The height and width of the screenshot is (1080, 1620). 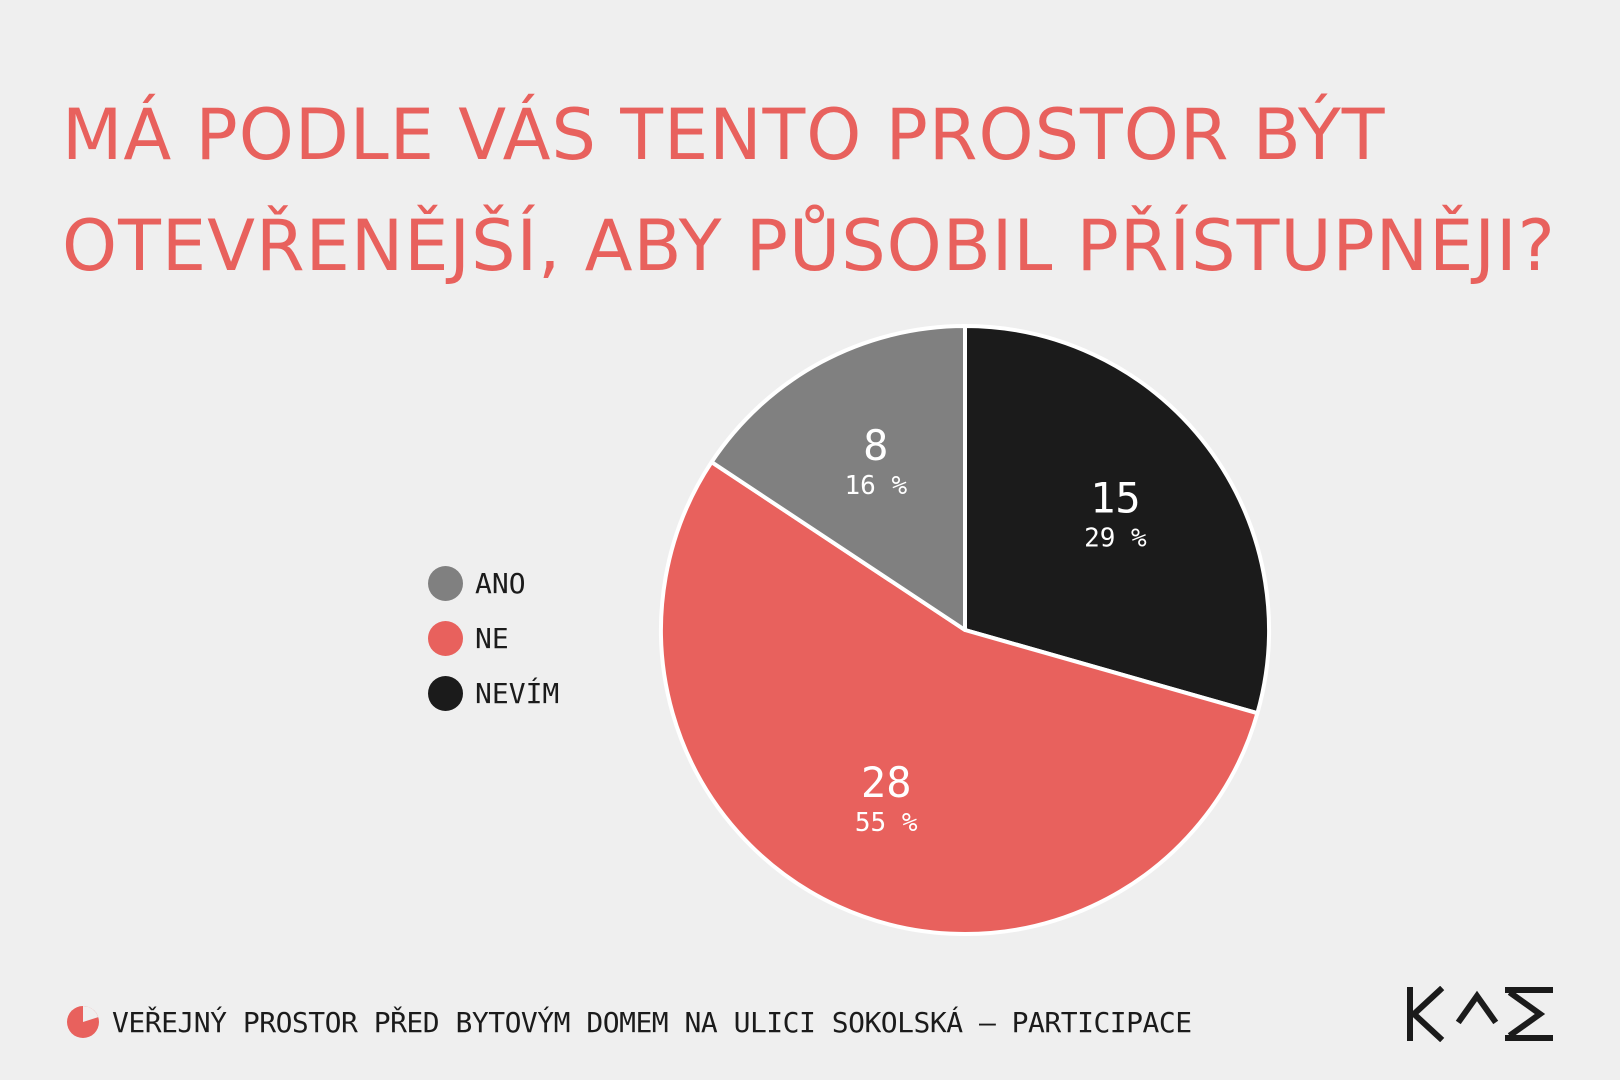 I want to click on kam-logo, so click(x=1480, y=1014).